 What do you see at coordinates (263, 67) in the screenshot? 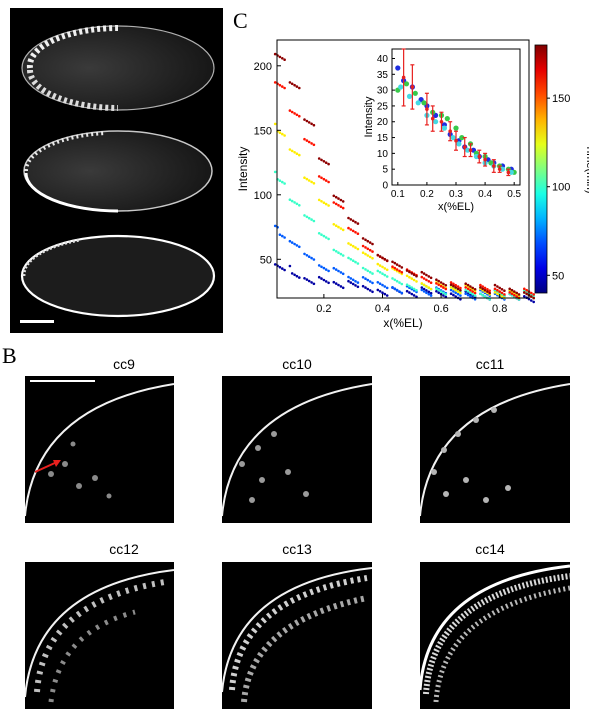
I see `y-tick-label: 200` at bounding box center [263, 67].